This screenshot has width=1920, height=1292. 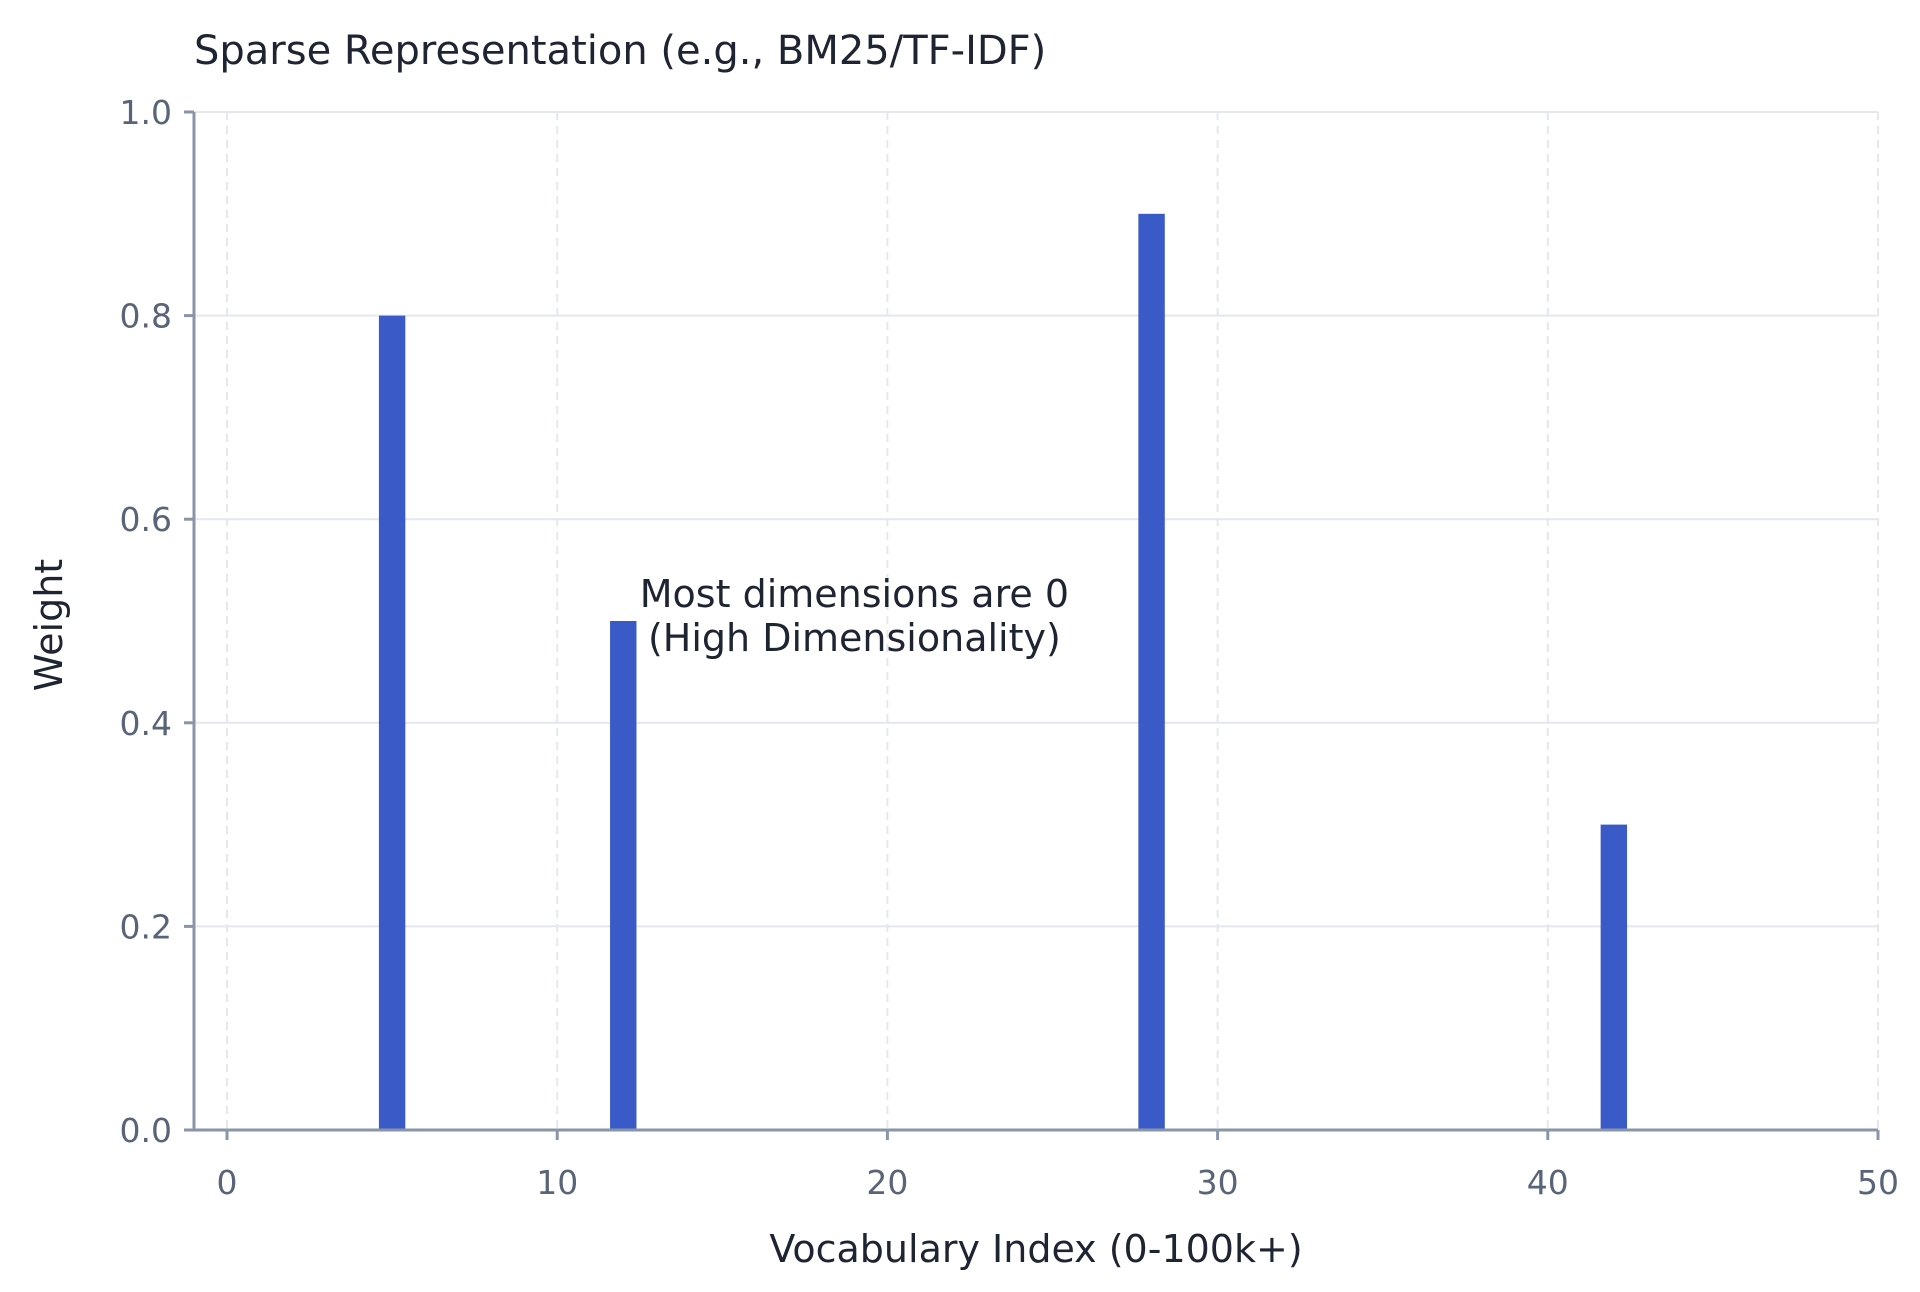 I want to click on y-tick-label: 0.0, so click(x=146, y=1130).